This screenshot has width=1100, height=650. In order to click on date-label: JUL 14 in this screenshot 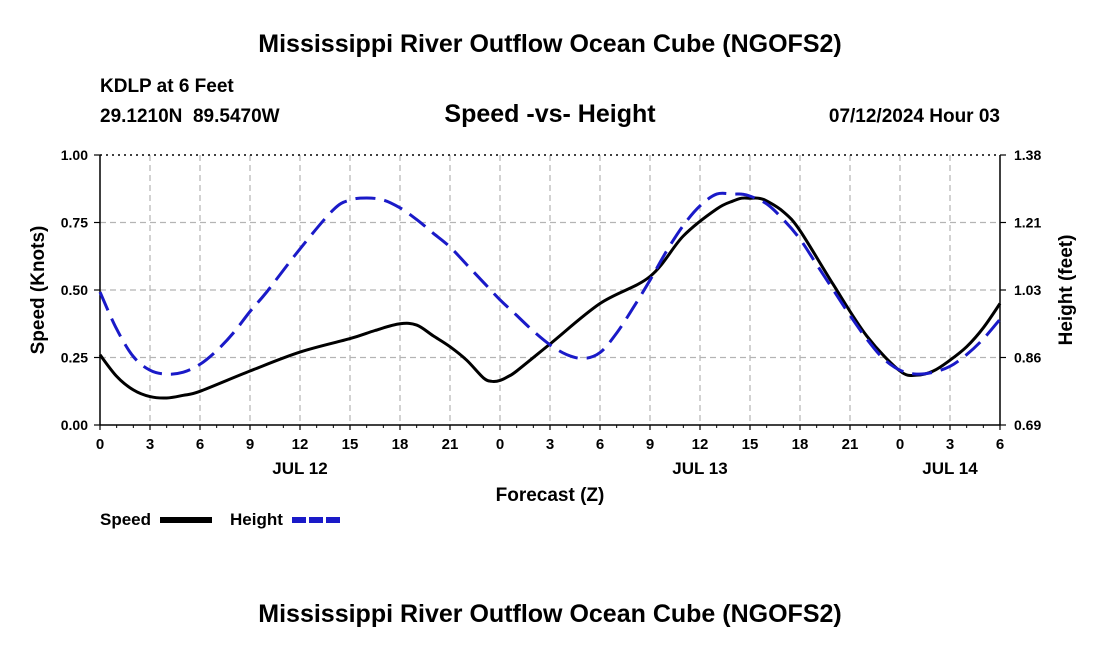, I will do `click(950, 468)`.